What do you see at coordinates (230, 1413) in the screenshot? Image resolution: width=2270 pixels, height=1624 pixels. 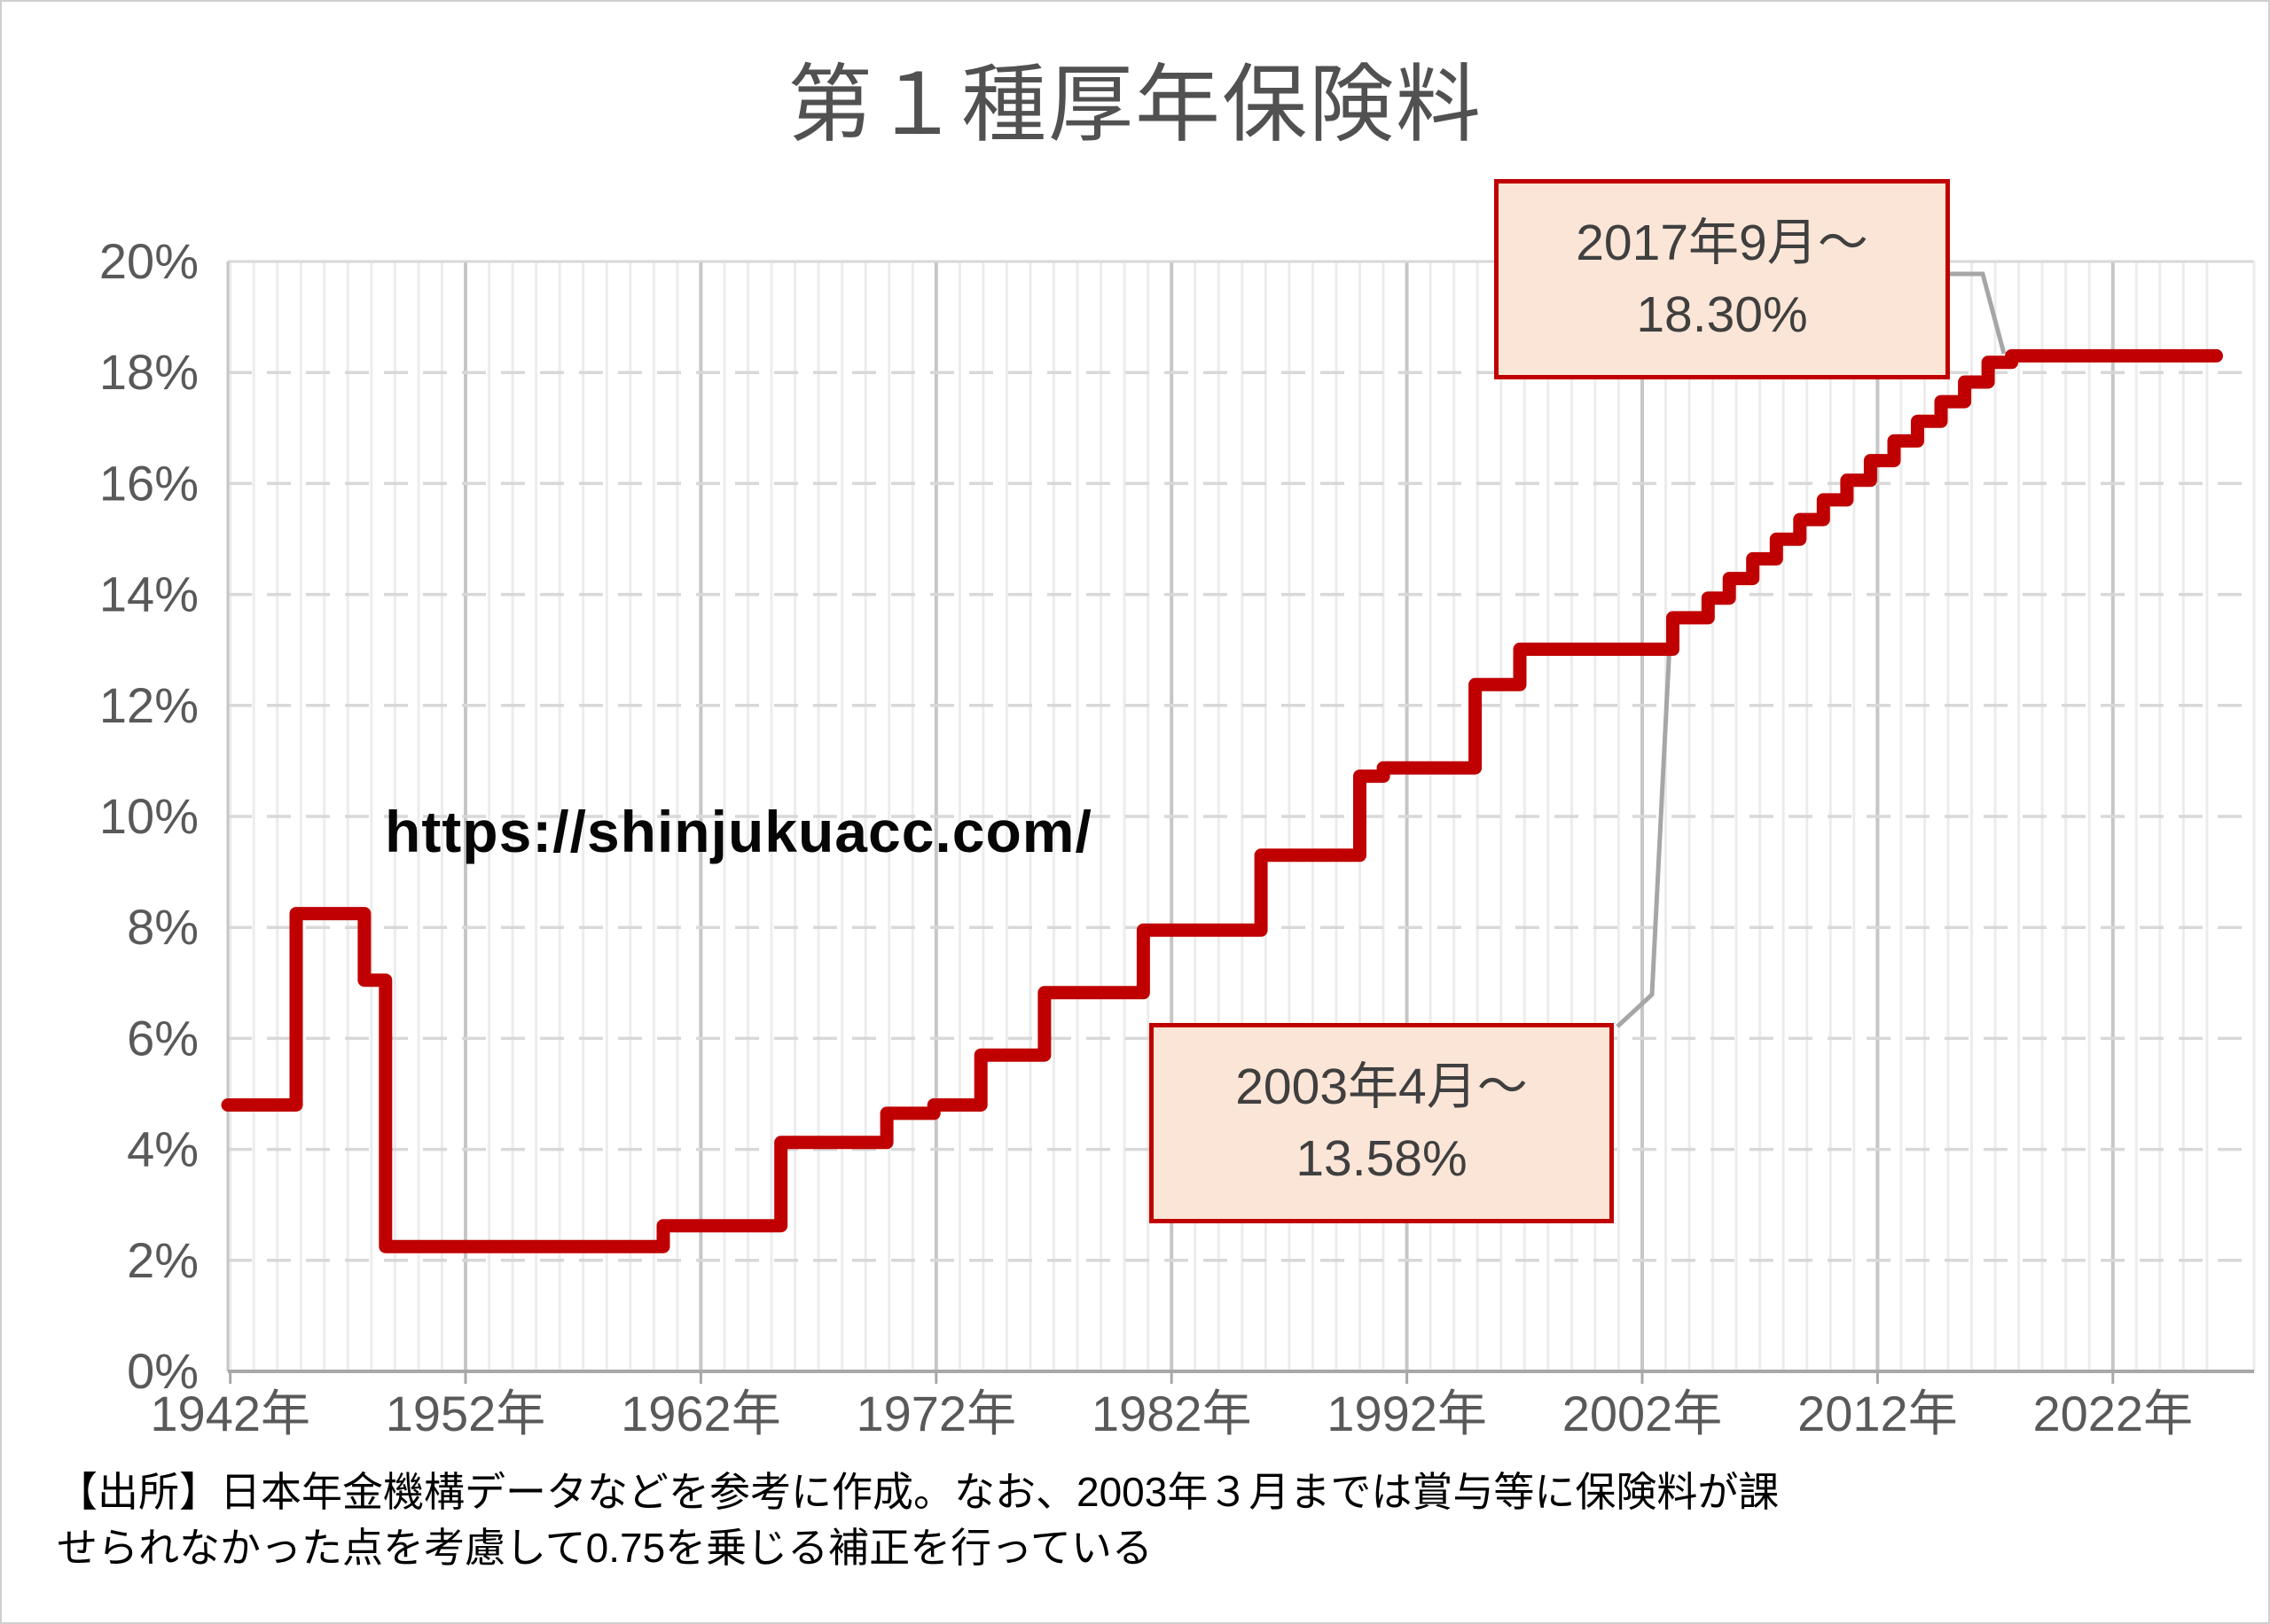 I see `x-axis-label: 1942年` at bounding box center [230, 1413].